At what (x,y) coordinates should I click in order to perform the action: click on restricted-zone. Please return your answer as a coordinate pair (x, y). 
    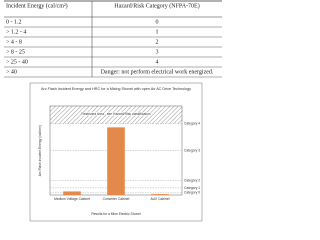
    Looking at the image, I should click on (116, 115).